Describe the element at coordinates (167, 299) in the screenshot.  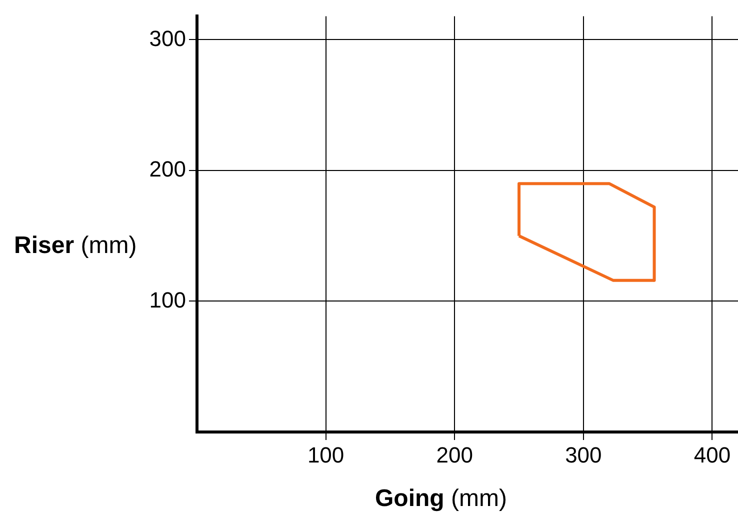
I see `y-tick-label: 100` at that location.